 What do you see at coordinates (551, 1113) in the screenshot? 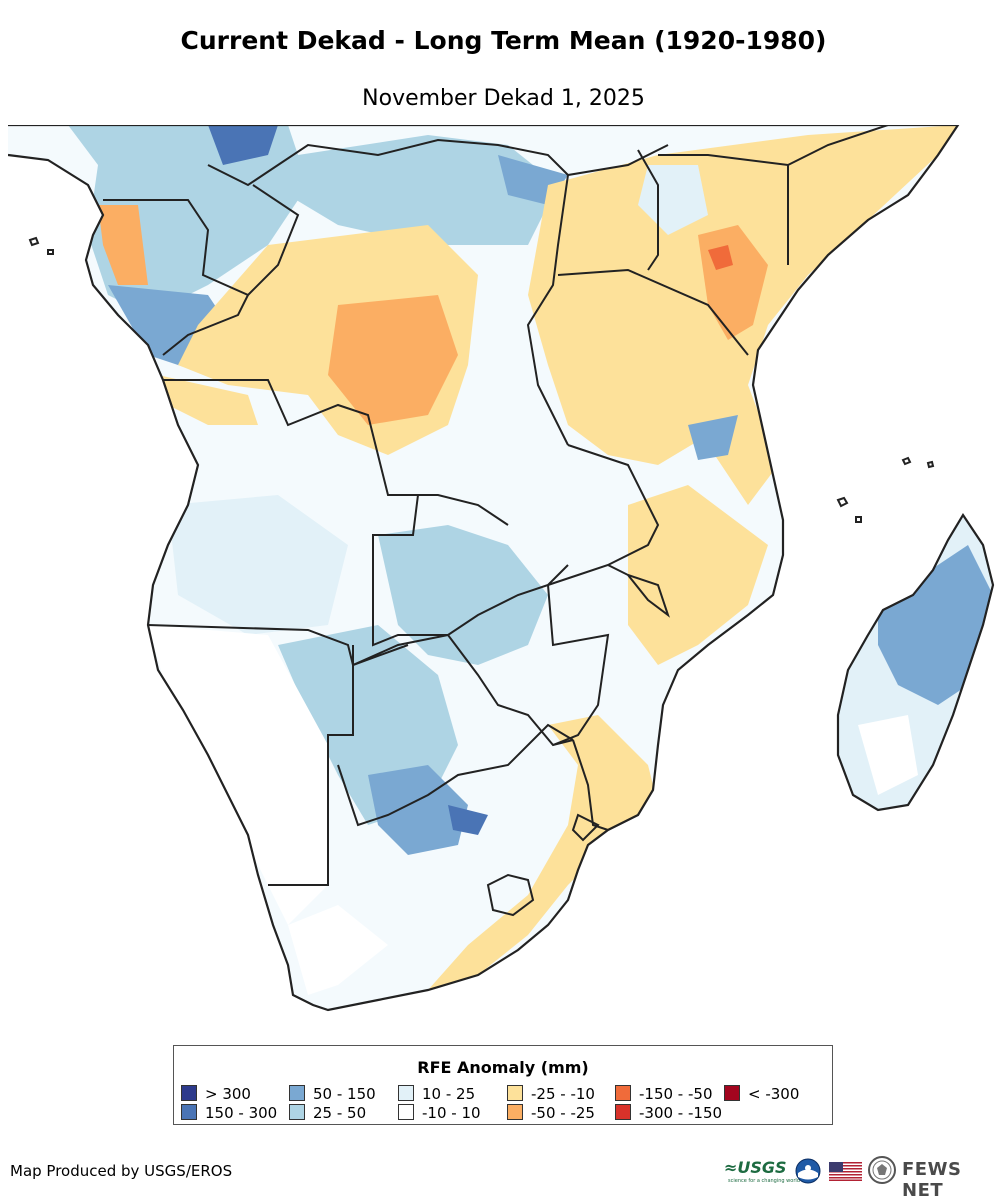
I see `legend-item: -50 - -25` at bounding box center [551, 1113].